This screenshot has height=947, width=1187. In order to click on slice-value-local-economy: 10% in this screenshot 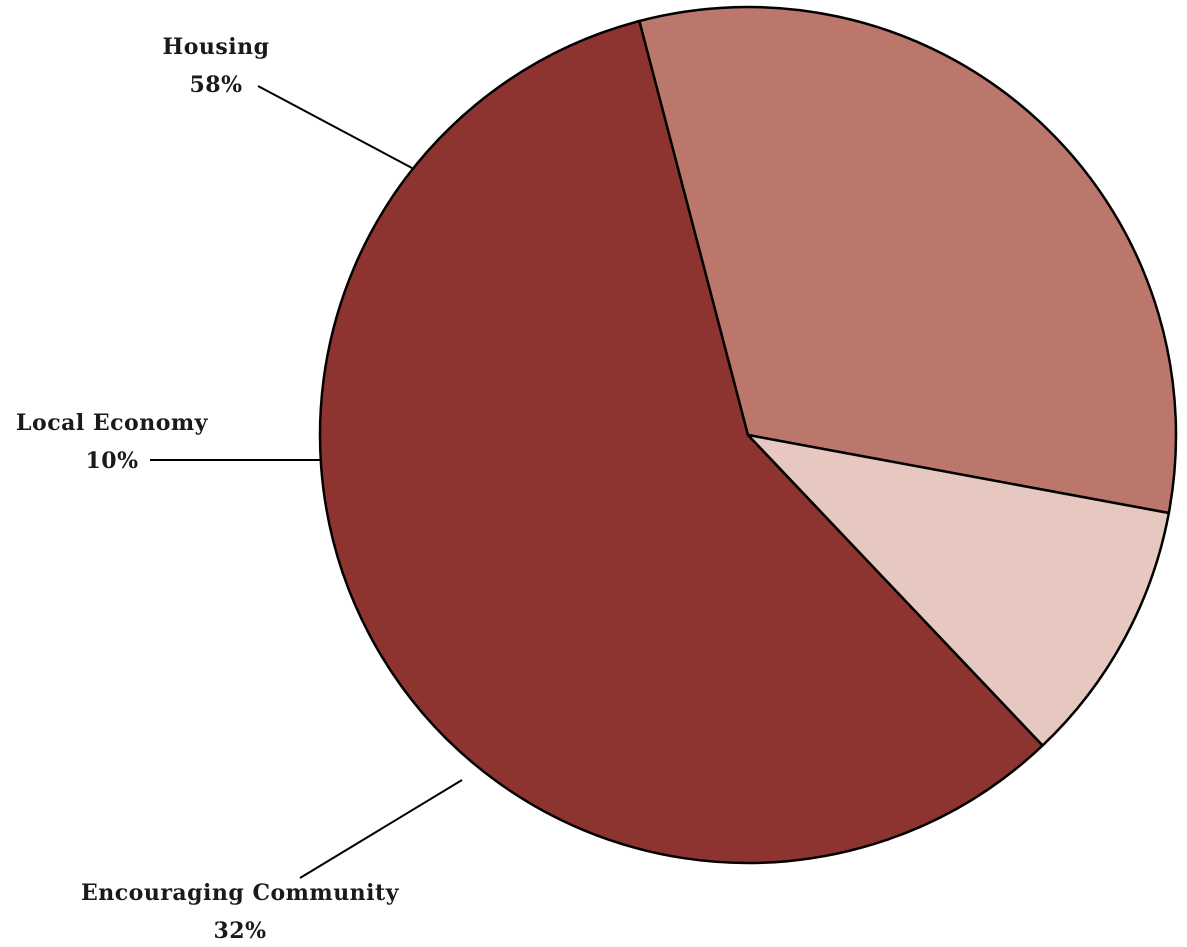, I will do `click(111, 461)`.